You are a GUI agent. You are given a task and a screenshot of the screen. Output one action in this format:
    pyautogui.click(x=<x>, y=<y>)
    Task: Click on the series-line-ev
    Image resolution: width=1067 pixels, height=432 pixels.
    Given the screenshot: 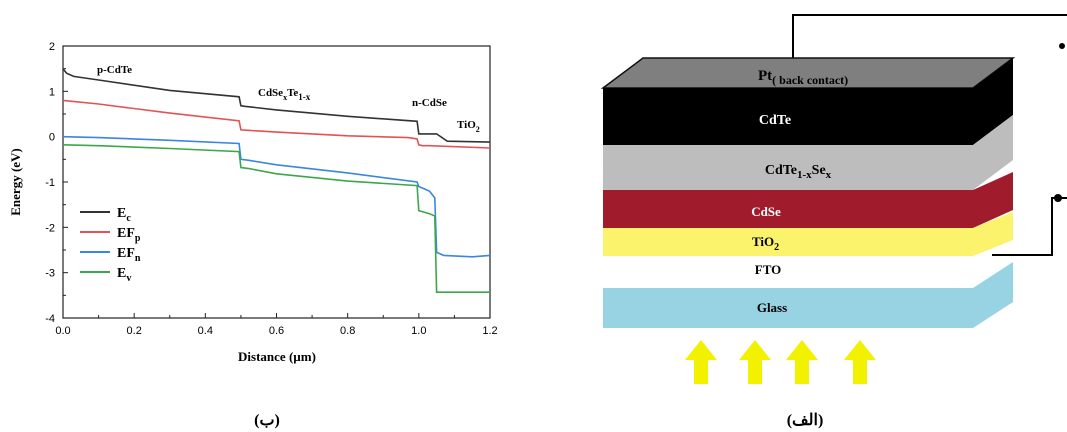 What is the action you would take?
    pyautogui.click(x=276, y=219)
    